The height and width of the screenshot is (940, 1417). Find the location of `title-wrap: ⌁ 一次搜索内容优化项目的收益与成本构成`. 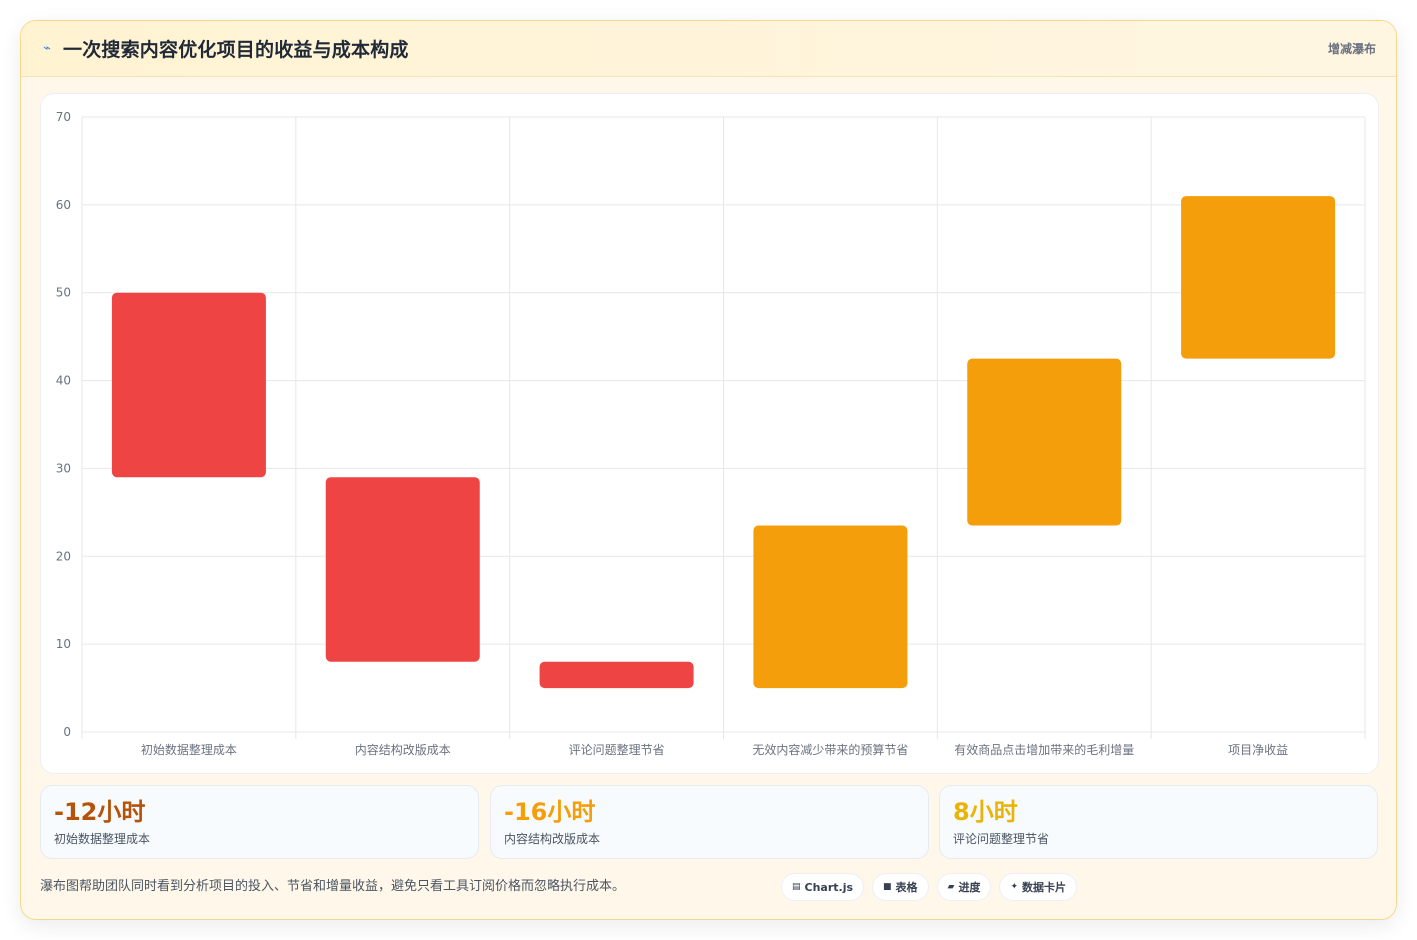

title-wrap: ⌁ 一次搜索内容优化项目的收益与成本构成 is located at coordinates (225, 48).